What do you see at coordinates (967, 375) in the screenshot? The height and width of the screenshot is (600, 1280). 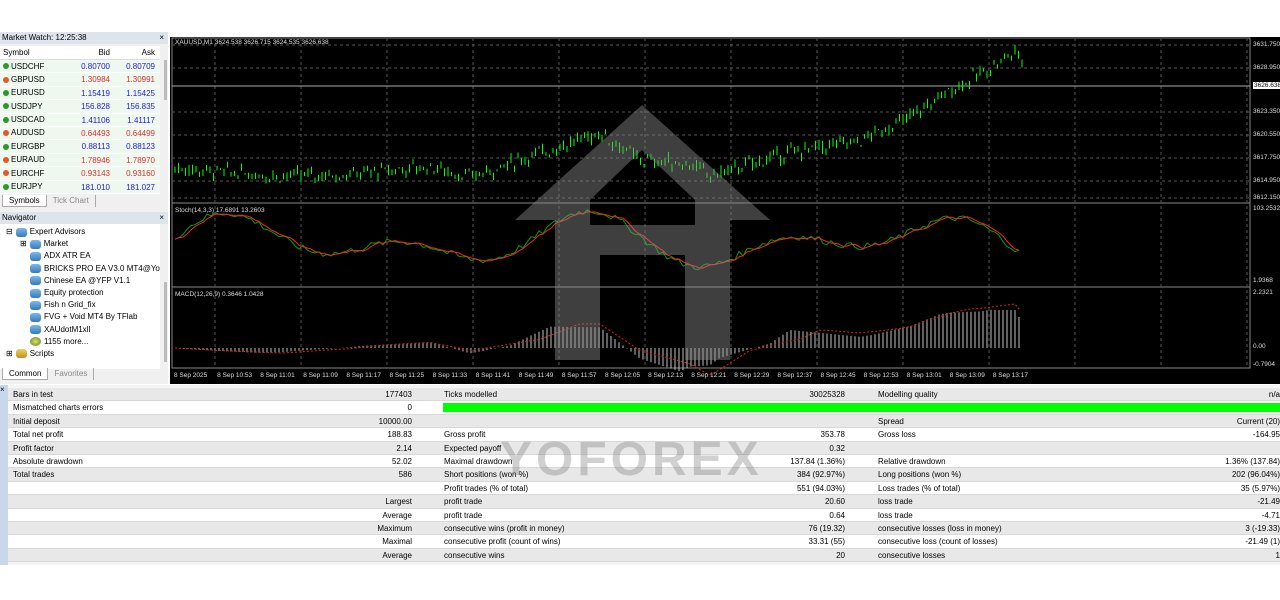 I see `time-tick: 8 Sep 13:09` at bounding box center [967, 375].